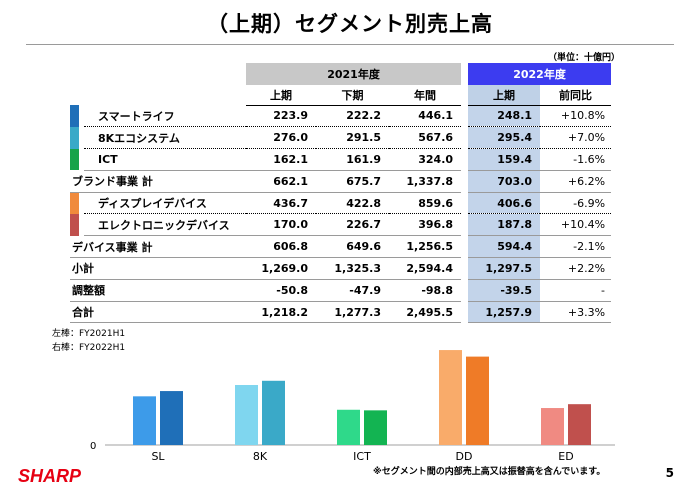  Describe the element at coordinates (260, 455) in the screenshot. I see `category-label: 8K` at that location.